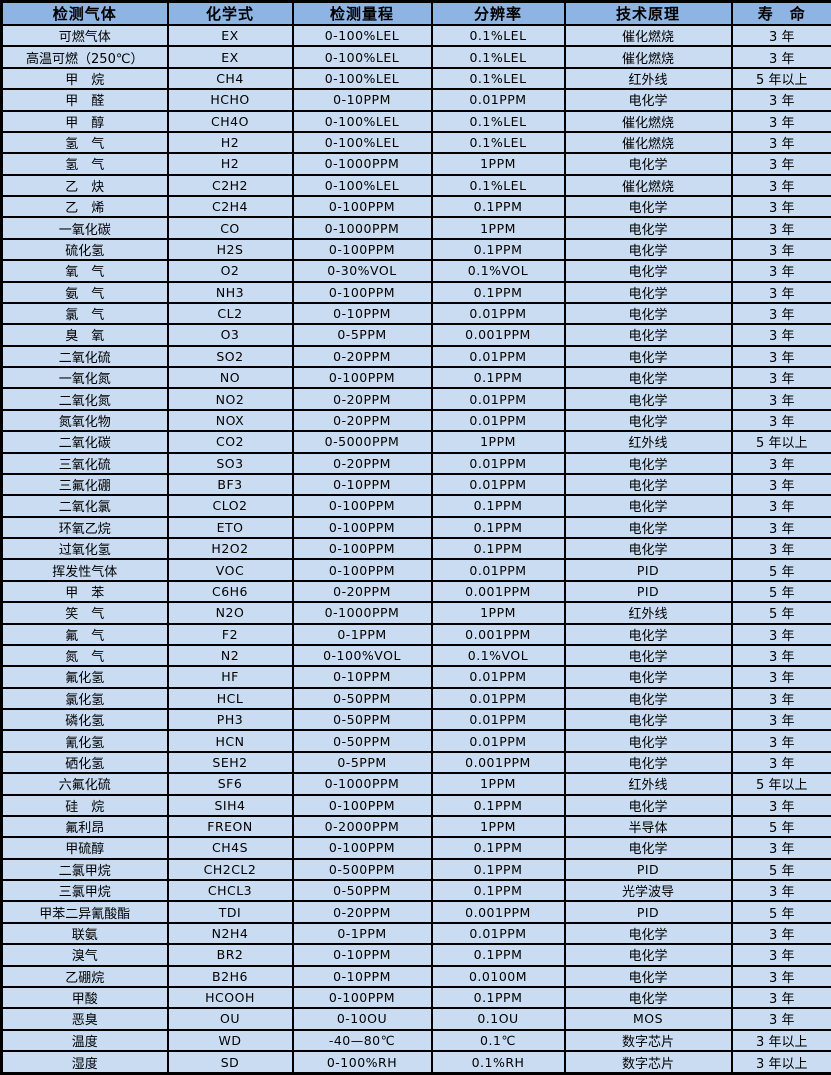 Image resolution: width=831 pixels, height=1075 pixels. I want to click on table-cell: 温度, so click(84, 1040).